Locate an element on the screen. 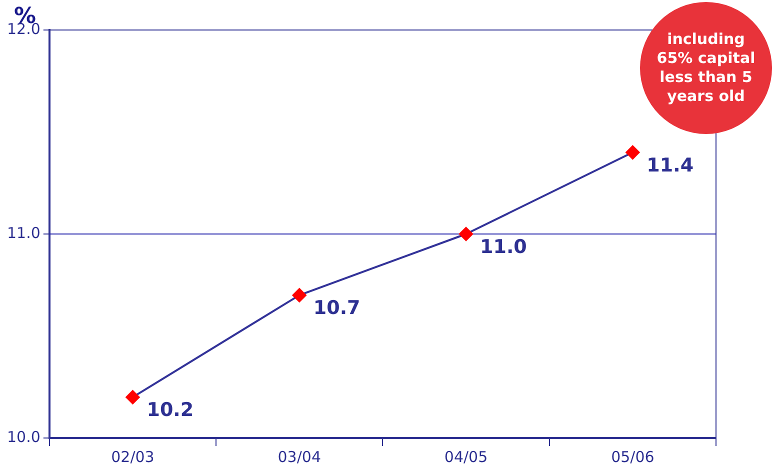 The image size is (774, 474). text: 11.0 is located at coordinates (503, 247).